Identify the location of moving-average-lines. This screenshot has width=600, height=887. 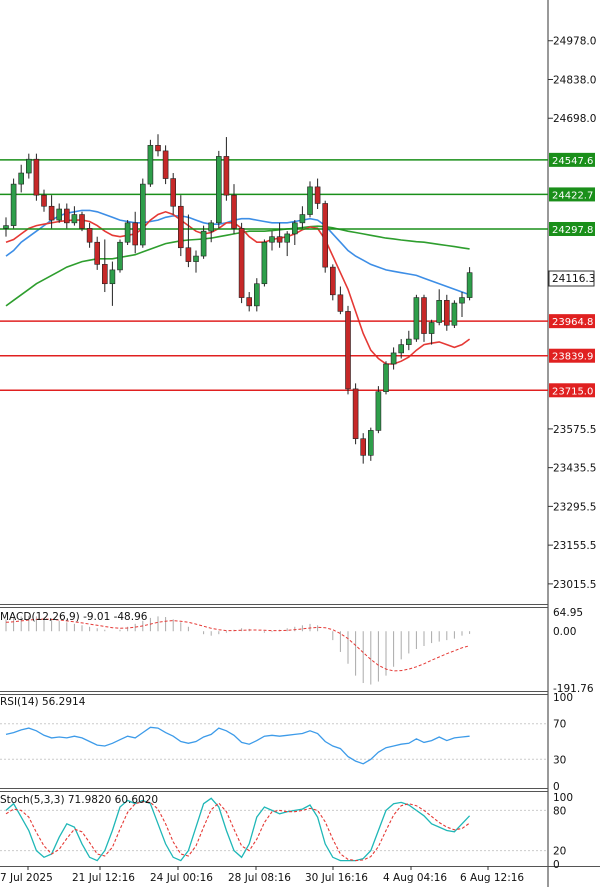
(238, 287).